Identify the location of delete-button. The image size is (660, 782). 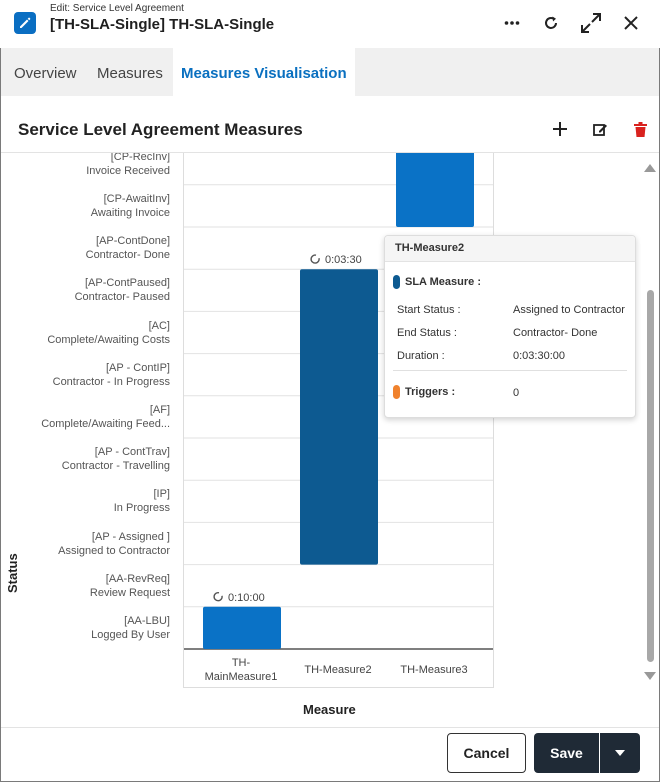
(640, 129).